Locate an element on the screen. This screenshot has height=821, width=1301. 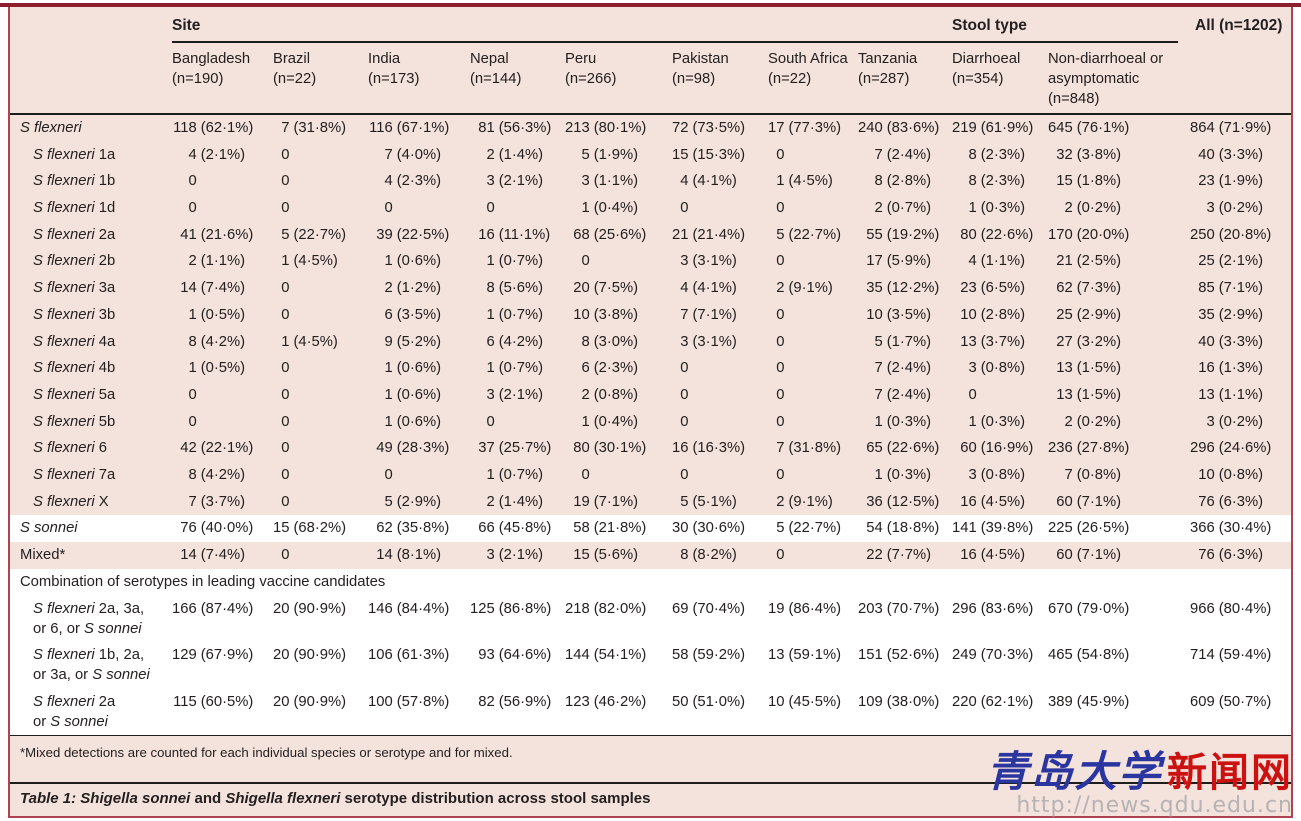
cell-count: 129 is located at coordinates (184, 655).